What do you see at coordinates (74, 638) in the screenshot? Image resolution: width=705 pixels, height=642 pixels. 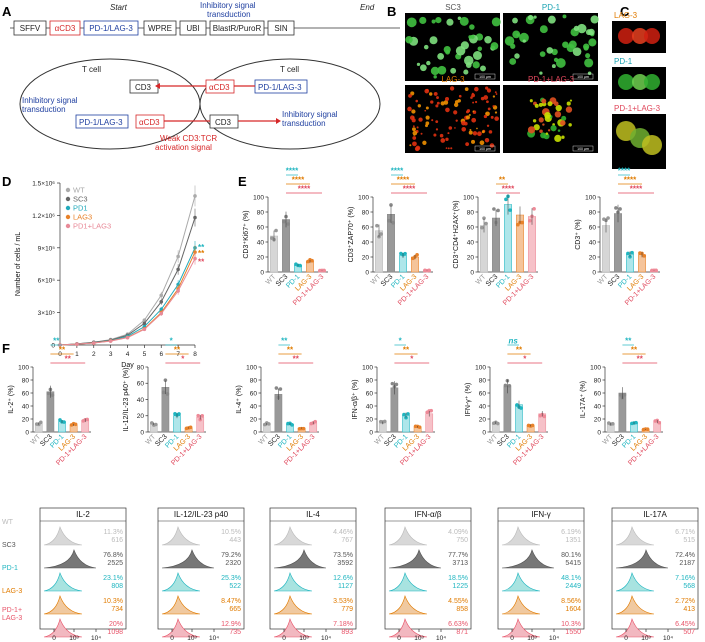 I see `flow-x-tick-label: 10³` at bounding box center [74, 638].